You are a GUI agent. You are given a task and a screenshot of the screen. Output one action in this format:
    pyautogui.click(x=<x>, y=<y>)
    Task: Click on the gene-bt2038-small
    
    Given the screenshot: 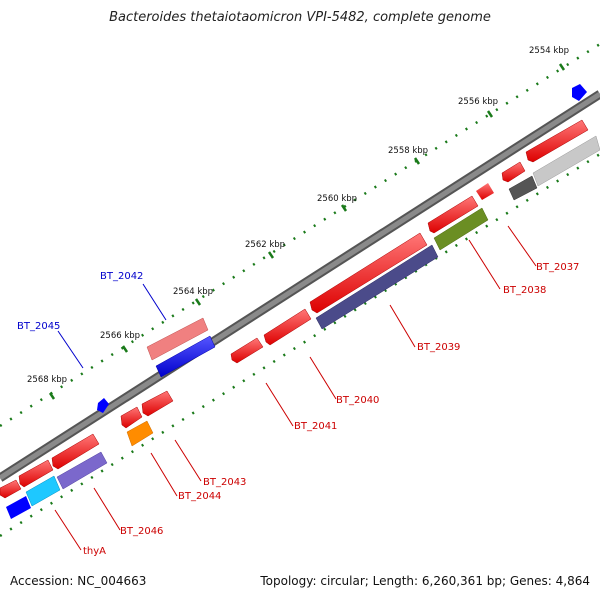 What is the action you would take?
    pyautogui.click(x=485, y=191)
    